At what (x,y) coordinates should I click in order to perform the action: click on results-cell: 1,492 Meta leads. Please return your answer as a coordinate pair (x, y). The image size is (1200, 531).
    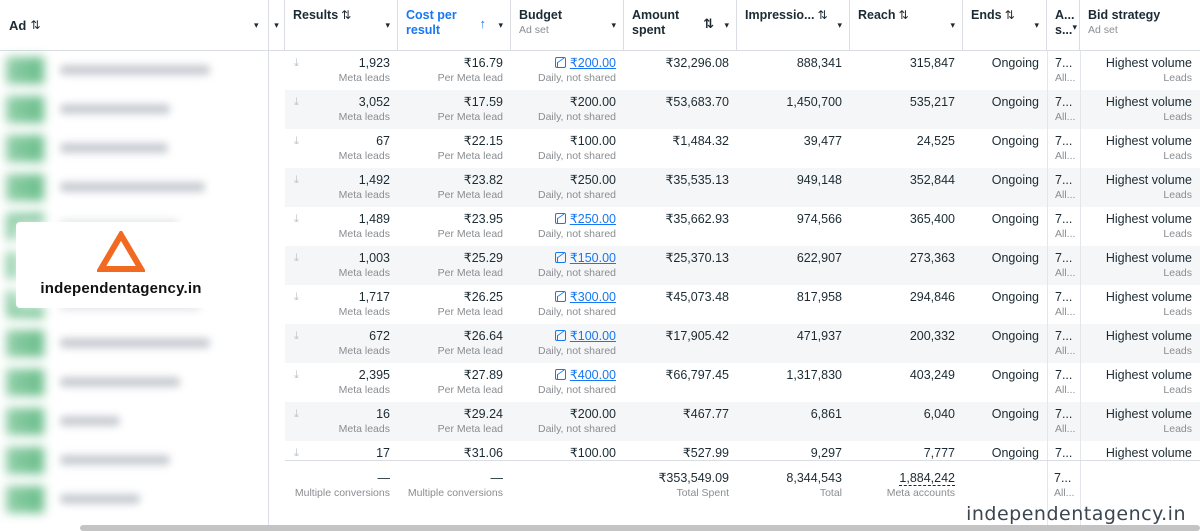
    Looking at the image, I should click on (364, 187).